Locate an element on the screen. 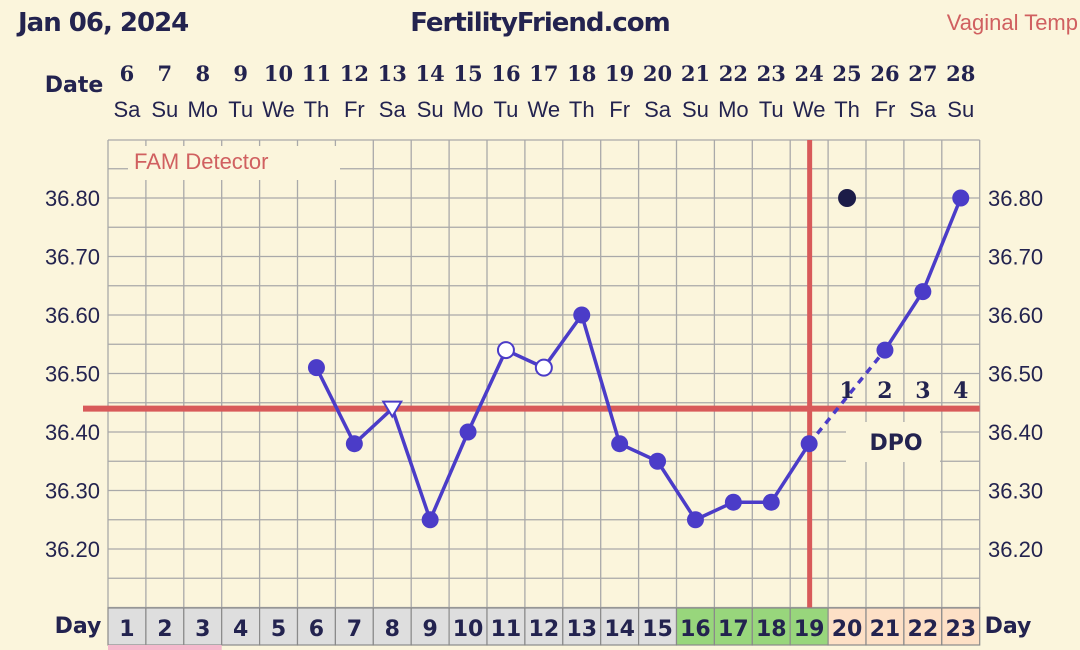 This screenshot has width=1080, height=650. y-tick-left: 36.30 is located at coordinates (72, 491).